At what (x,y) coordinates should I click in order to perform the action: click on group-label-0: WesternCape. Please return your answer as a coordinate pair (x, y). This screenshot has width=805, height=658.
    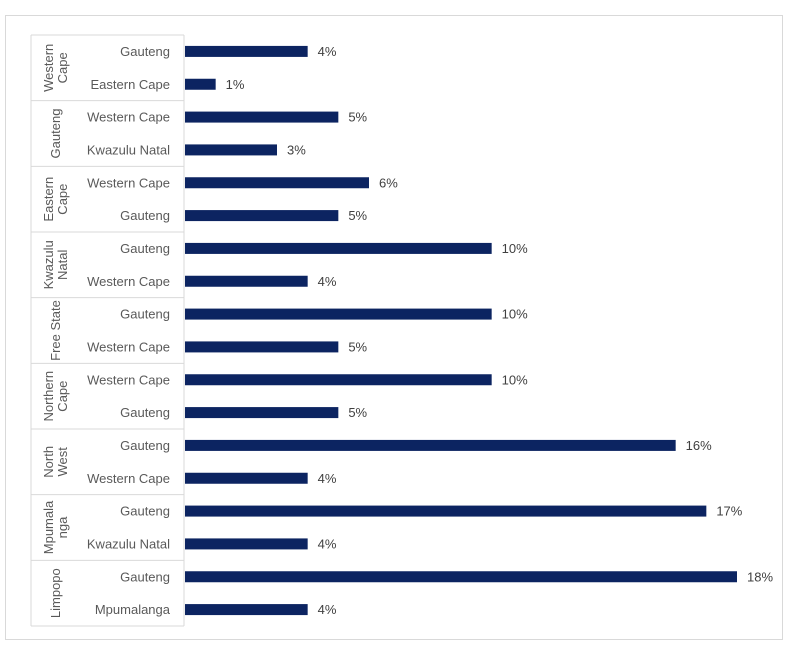
    Looking at the image, I should click on (55, 68).